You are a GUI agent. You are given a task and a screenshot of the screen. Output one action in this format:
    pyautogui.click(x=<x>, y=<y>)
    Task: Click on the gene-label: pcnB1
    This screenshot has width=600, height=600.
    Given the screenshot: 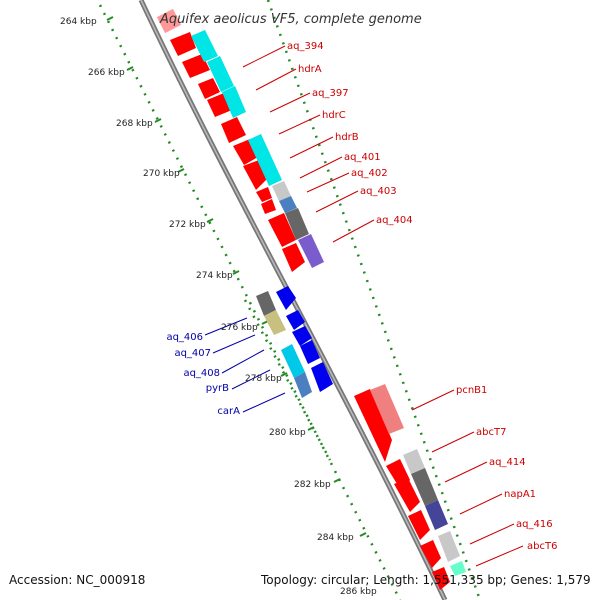 What is the action you would take?
    pyautogui.click(x=471, y=390)
    